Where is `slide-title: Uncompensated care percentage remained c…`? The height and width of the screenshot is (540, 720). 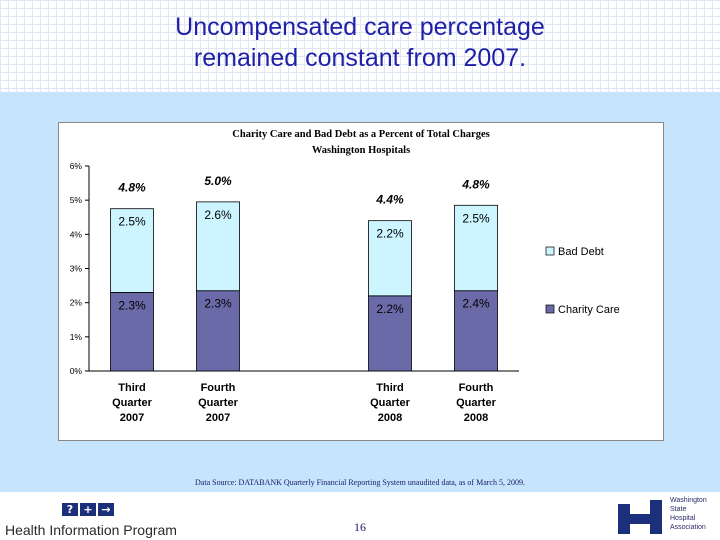 slide-title: Uncompensated care percentage remained c… is located at coordinates (360, 43).